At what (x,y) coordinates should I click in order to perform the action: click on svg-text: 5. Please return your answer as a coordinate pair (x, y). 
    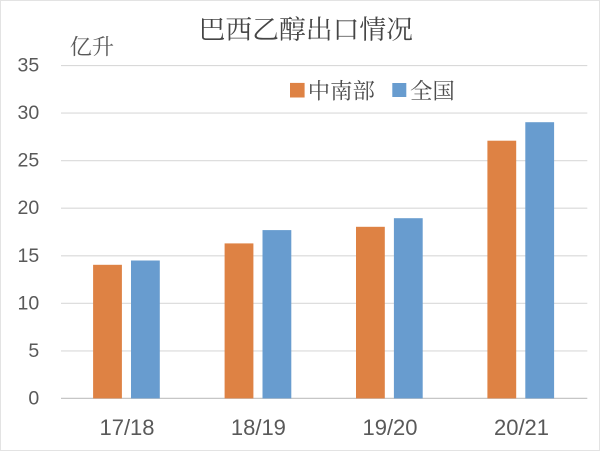
    Looking at the image, I should click on (33, 351).